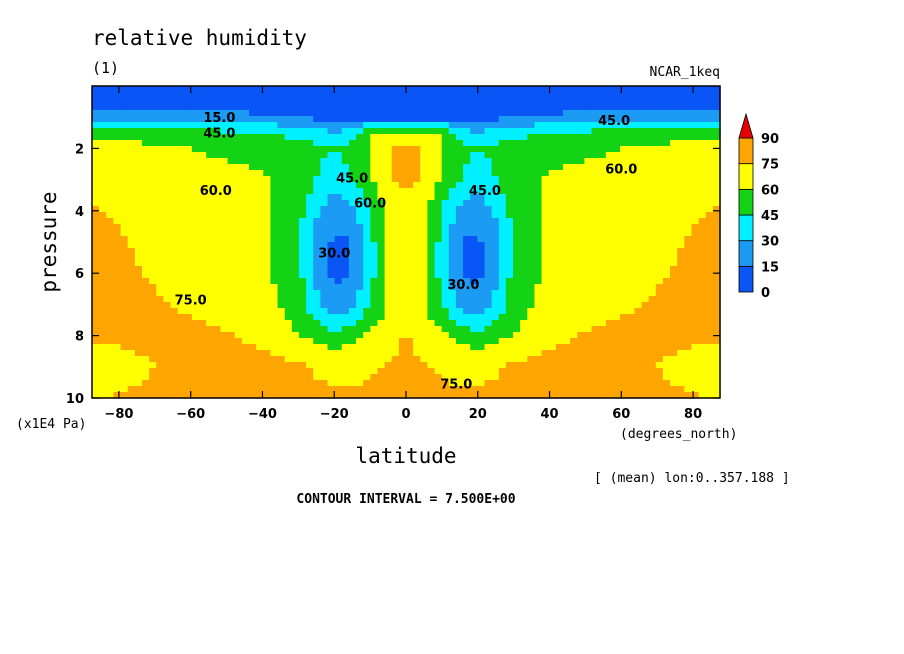 This screenshot has height=654, width=904. I want to click on dataset-label: NCAR_1keq, so click(685, 72).